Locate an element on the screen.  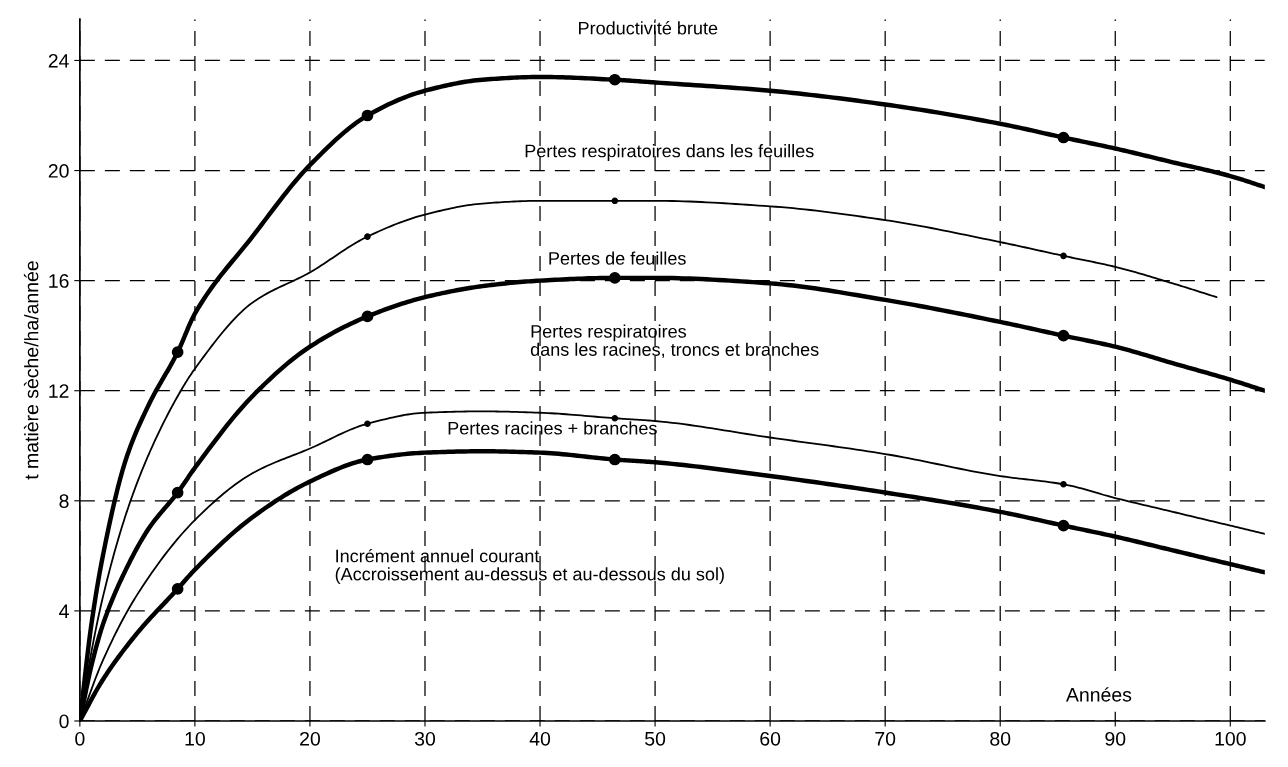
x-tick-label: 10 is located at coordinates (195, 738).